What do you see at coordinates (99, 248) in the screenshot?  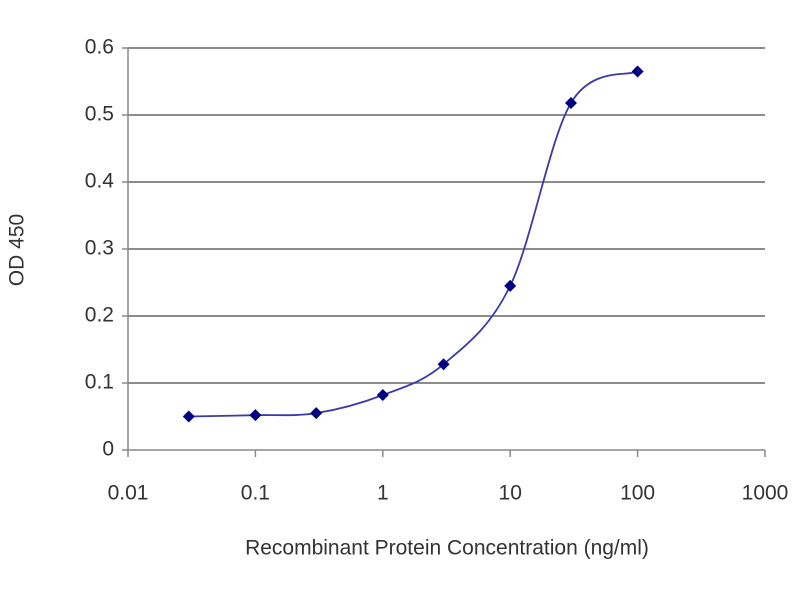 I see `y-tick-label: 0.3` at bounding box center [99, 248].